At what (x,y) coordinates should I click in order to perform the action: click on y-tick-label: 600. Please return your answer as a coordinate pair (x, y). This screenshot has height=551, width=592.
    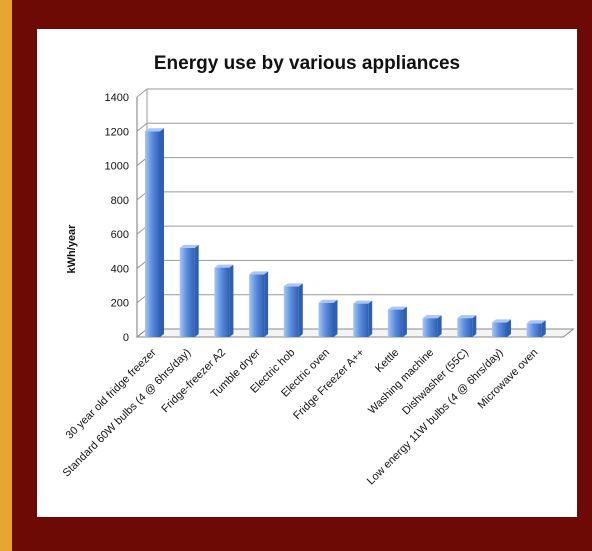
    Looking at the image, I should click on (120, 235).